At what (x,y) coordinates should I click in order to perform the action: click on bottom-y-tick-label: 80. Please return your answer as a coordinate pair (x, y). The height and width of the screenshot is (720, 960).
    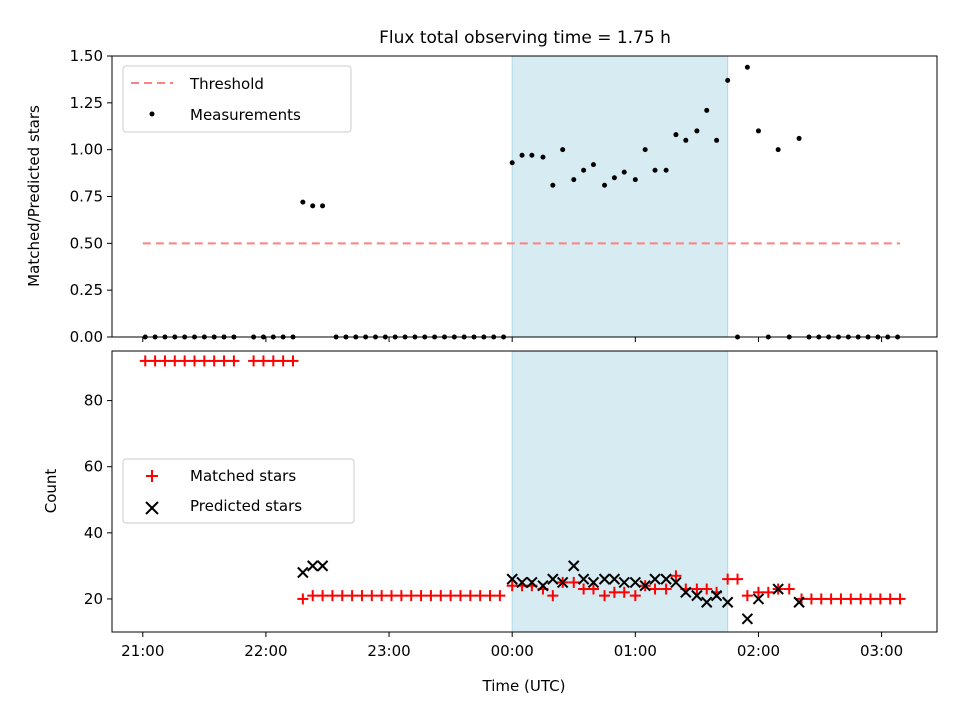
    Looking at the image, I should click on (93, 401).